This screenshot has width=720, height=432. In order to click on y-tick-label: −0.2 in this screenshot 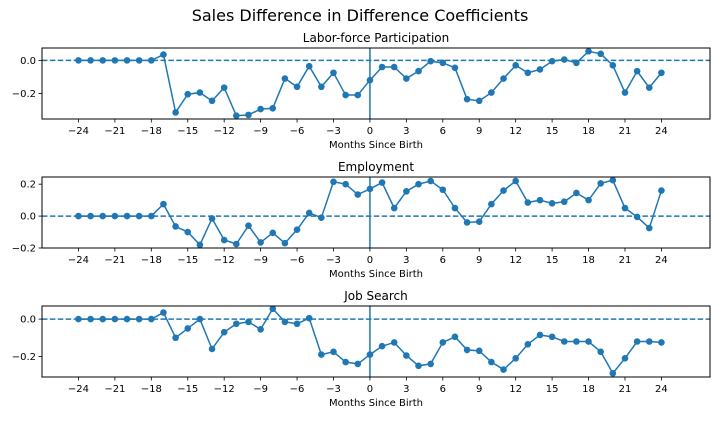, I will do `click(24, 249)`.